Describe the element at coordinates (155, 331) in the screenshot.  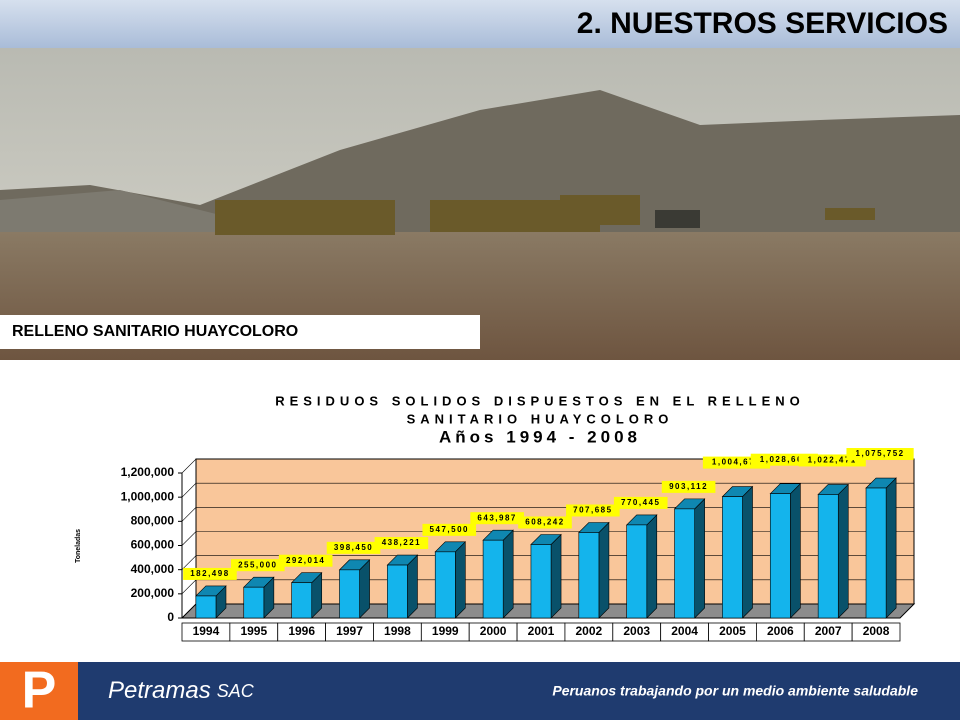
I see `photo-caption: RELLENO SANITARIO HUAYCOLORO` at that location.